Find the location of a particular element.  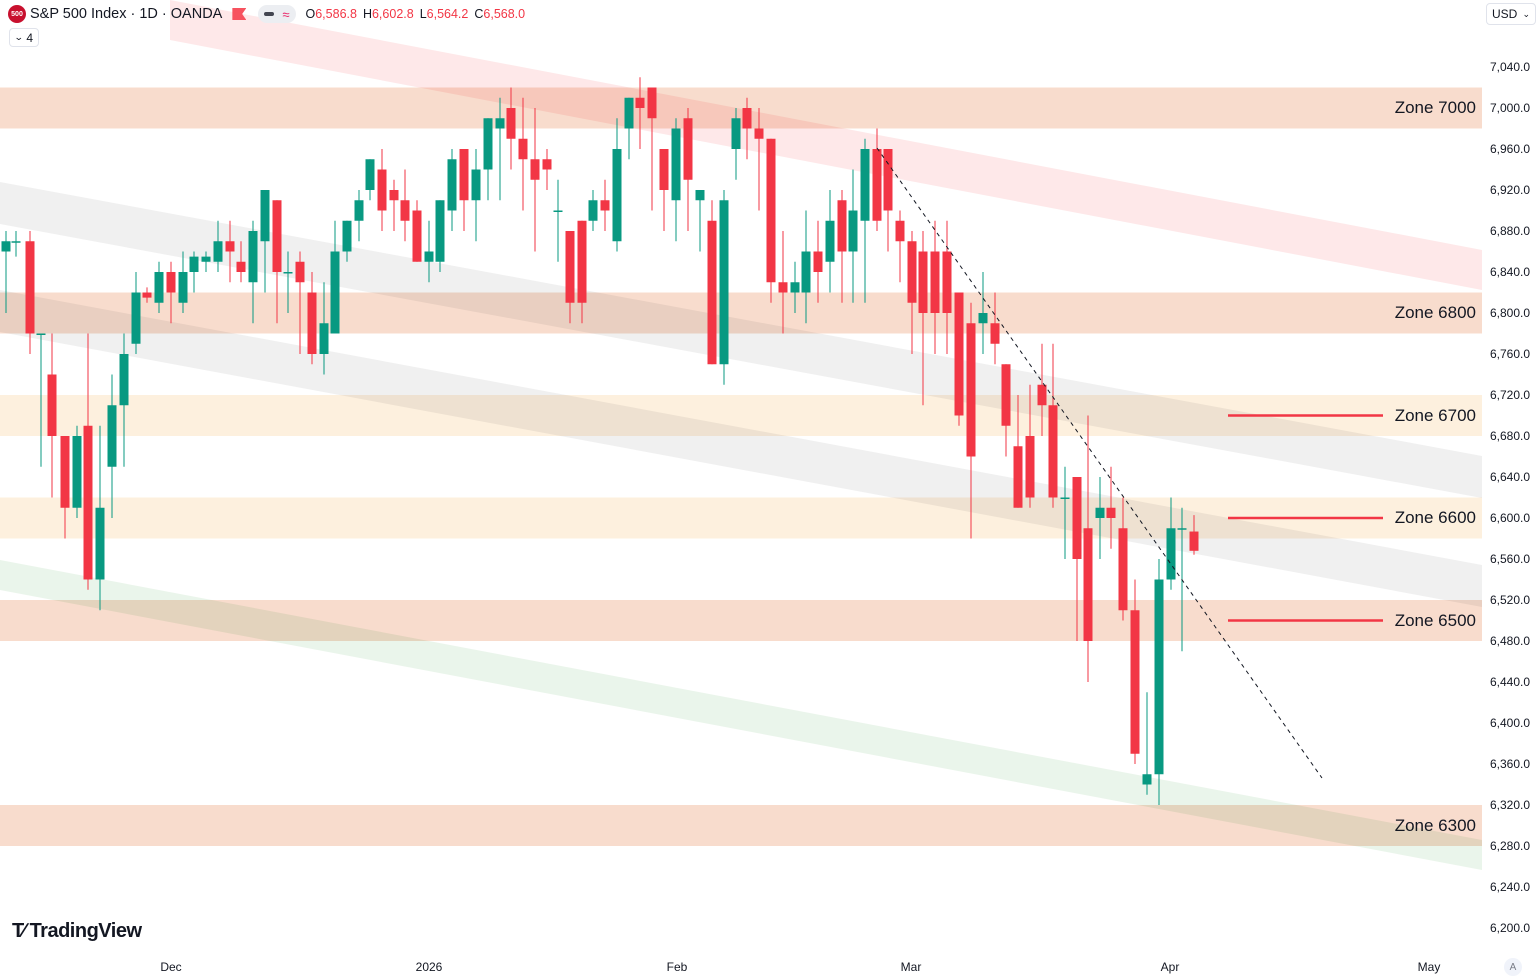

tradingview-wordmark: TradingView is located at coordinates (85, 931).